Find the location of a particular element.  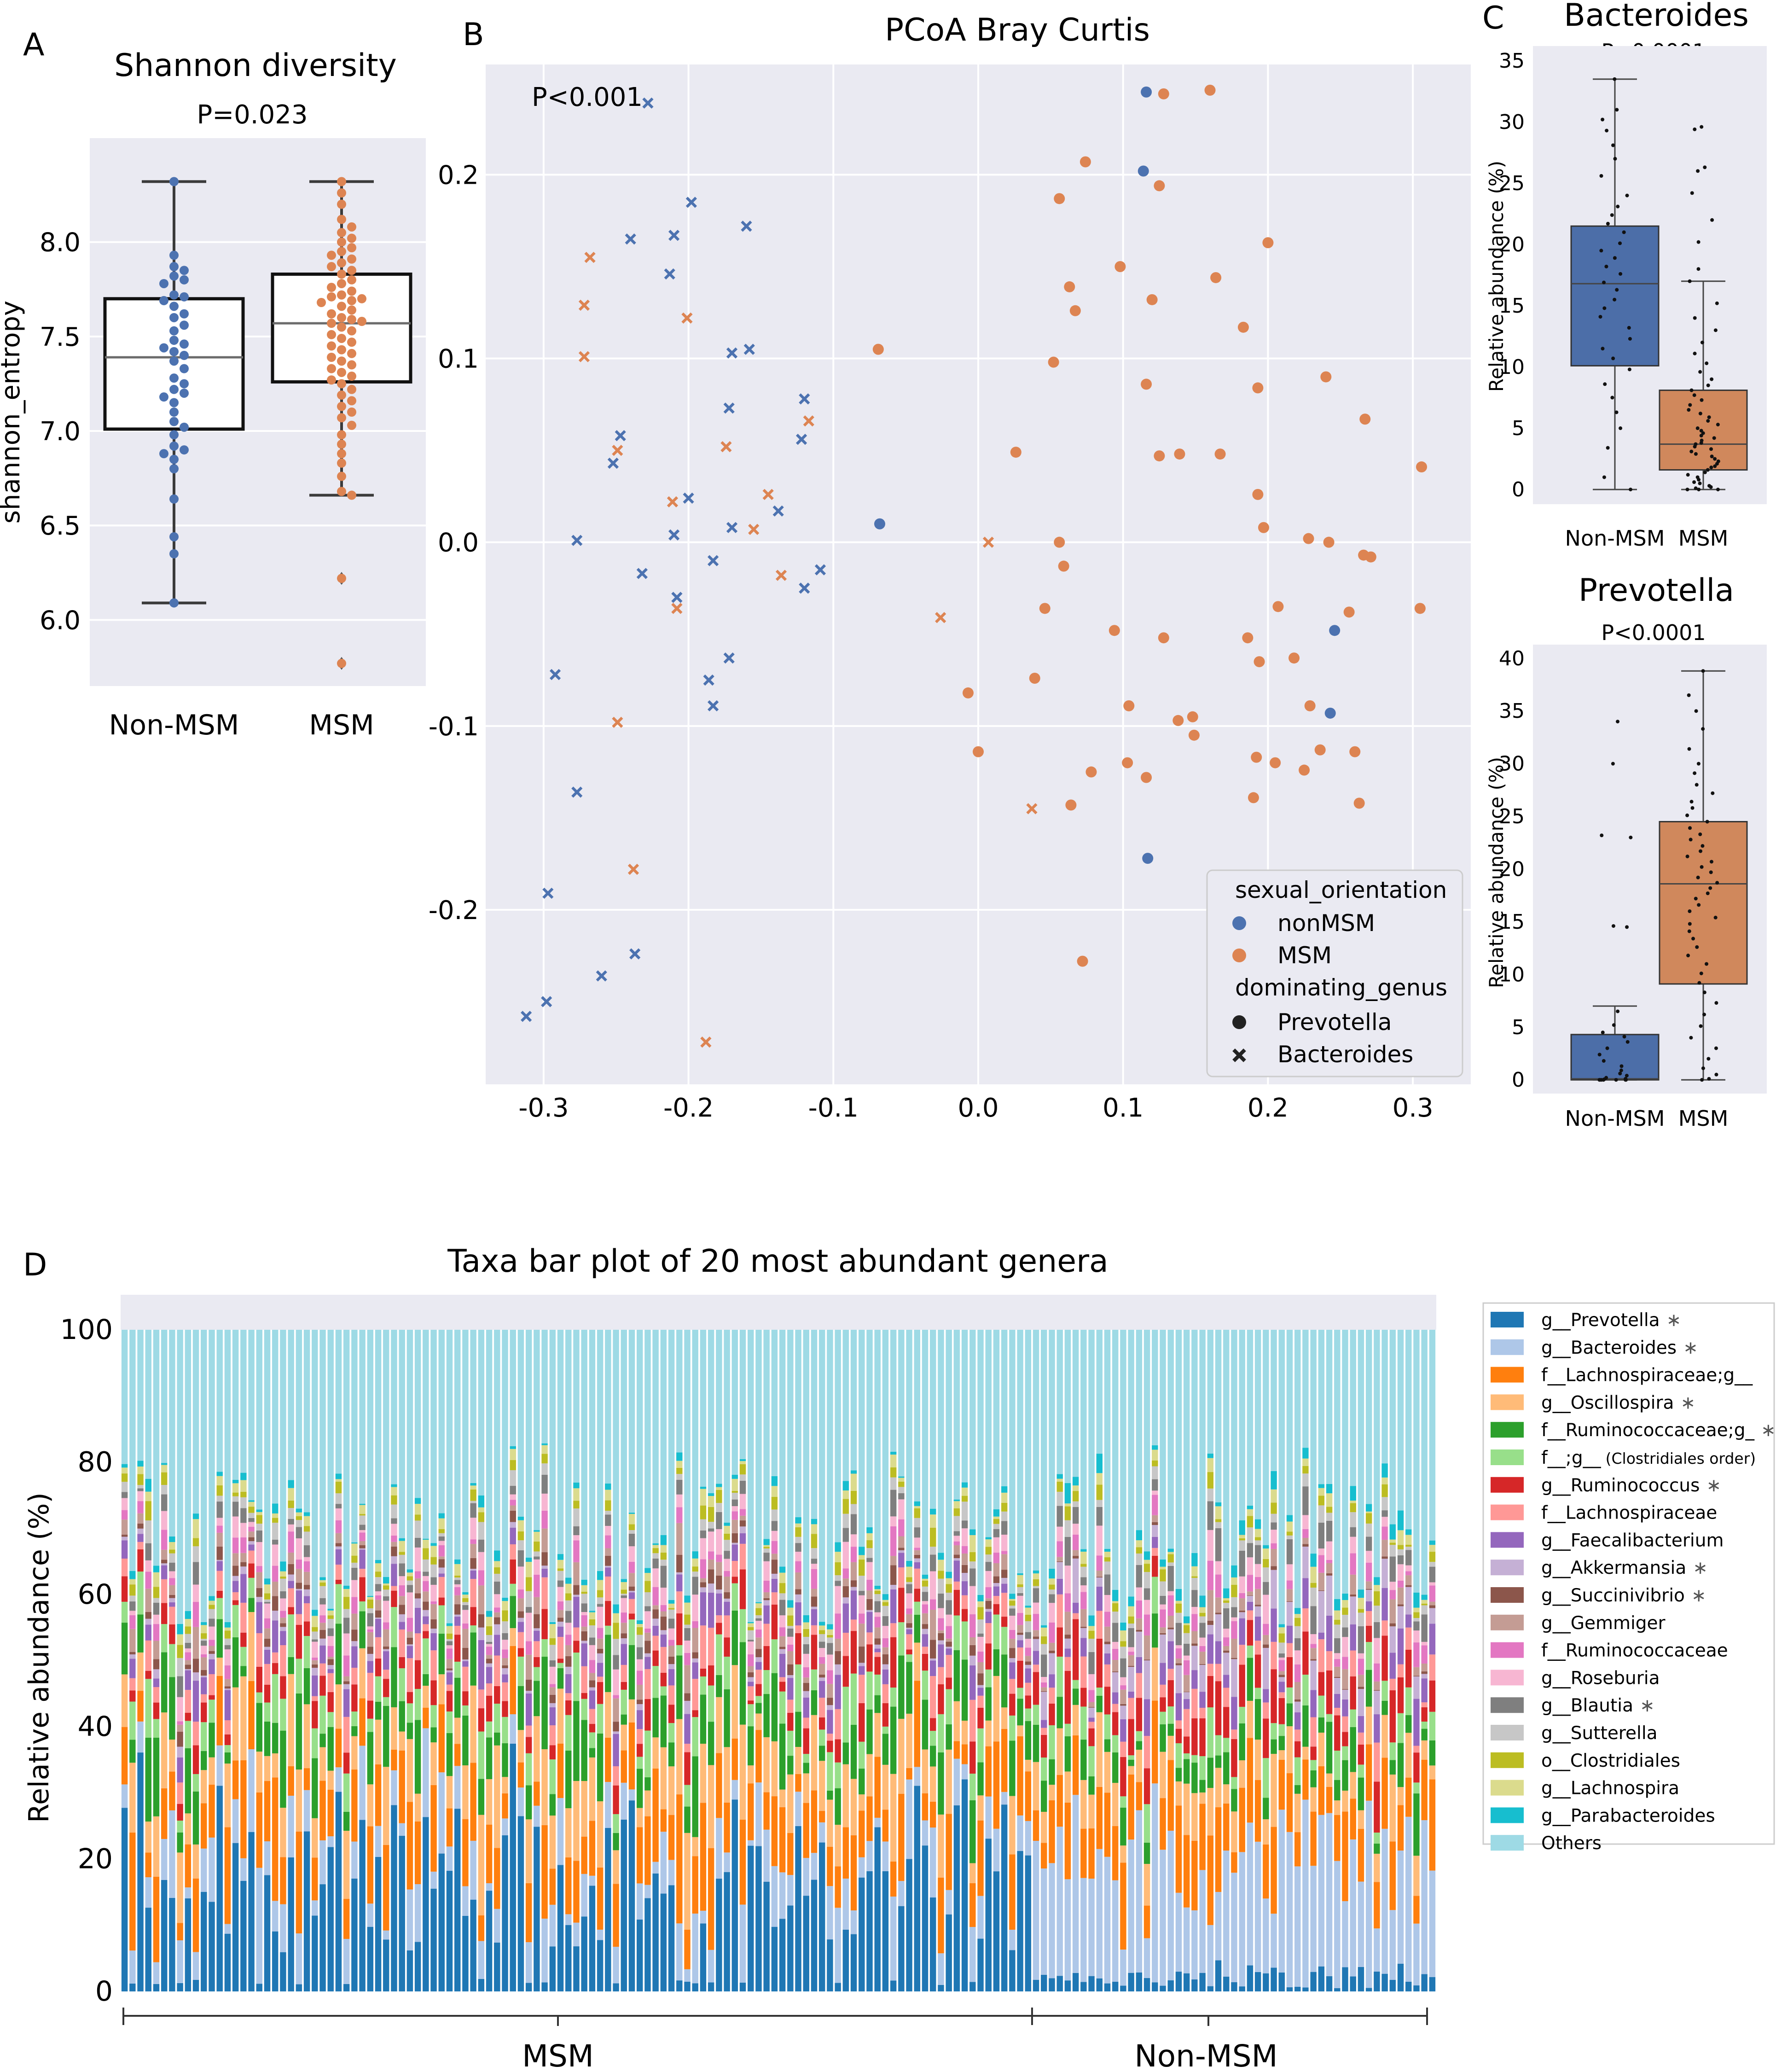

panel-b-point-nonmsm-bacteroides is located at coordinates (713, 560).